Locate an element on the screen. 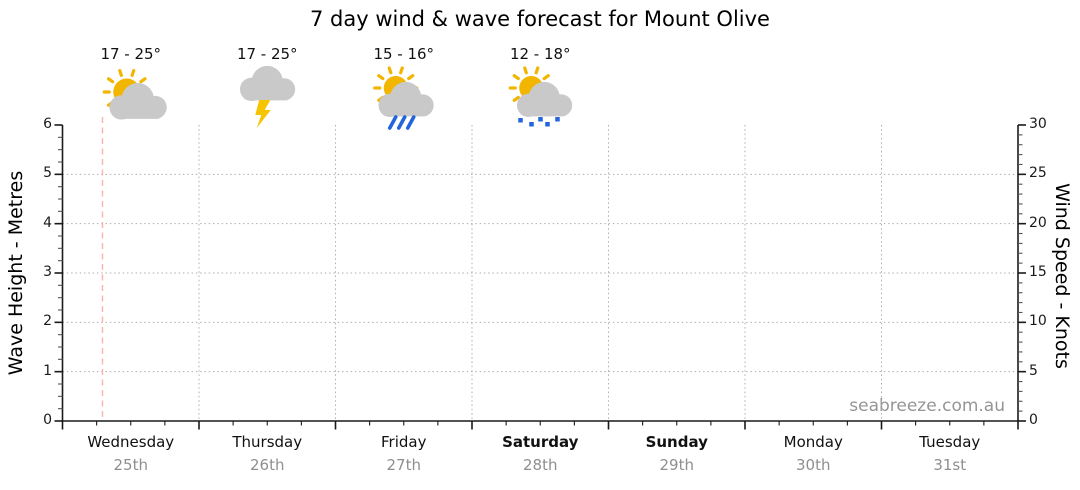 This screenshot has width=1080, height=490. day-name-label: Sunday is located at coordinates (676, 442).